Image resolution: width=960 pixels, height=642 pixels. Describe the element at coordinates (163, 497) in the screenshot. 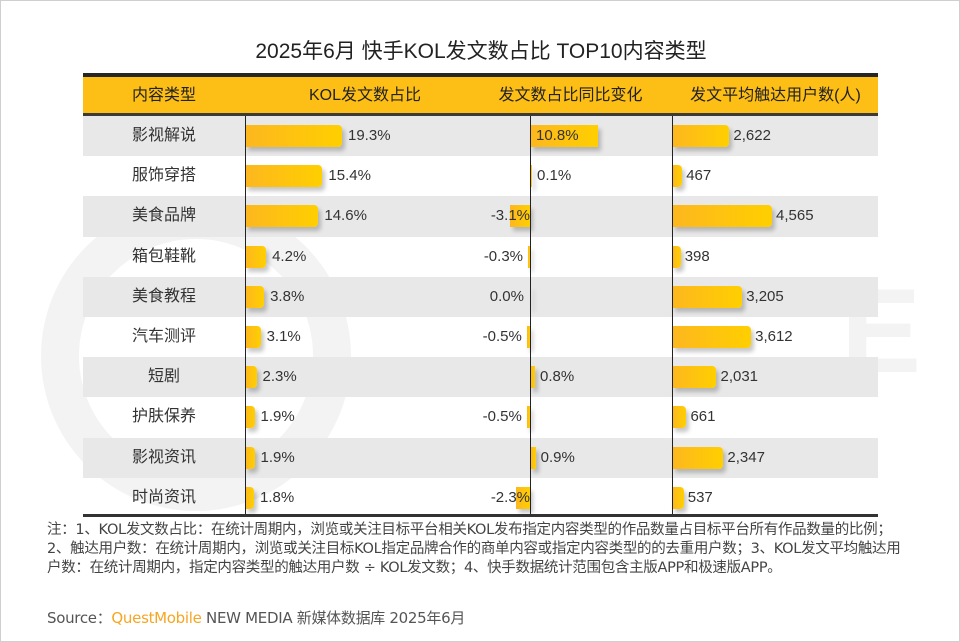

I see `category-label: 时尚资讯` at that location.